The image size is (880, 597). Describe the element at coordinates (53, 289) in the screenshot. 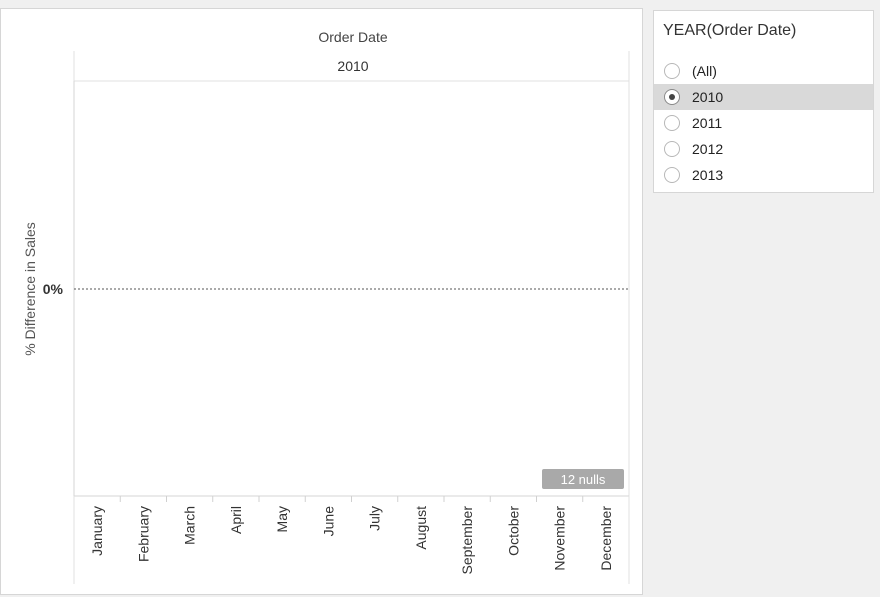

I see `y-tick-label: 0%` at that location.